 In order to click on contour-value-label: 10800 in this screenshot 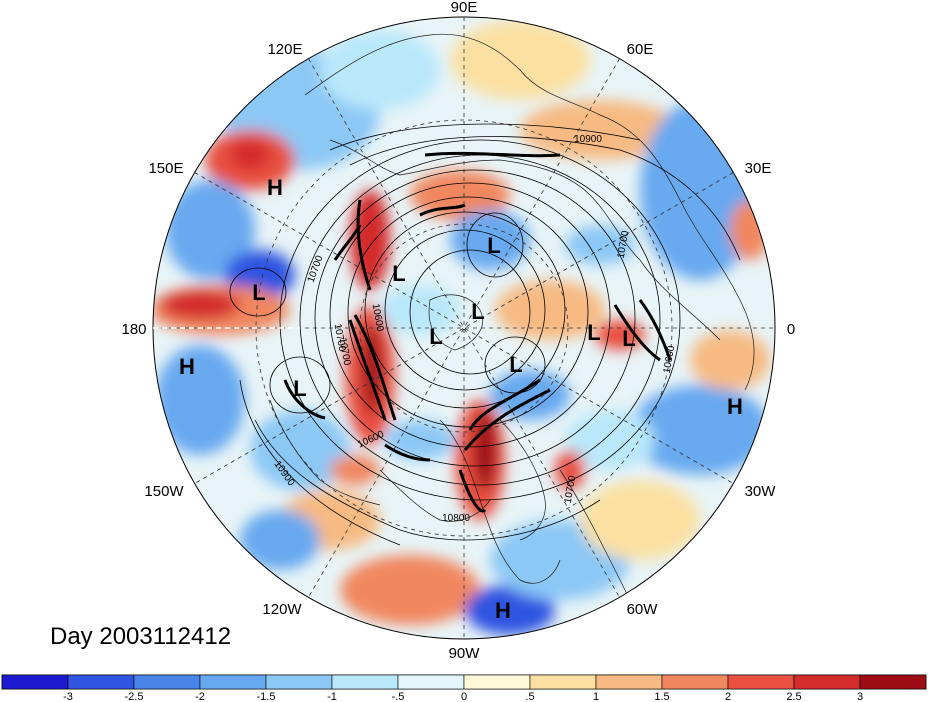, I will do `click(456, 518)`.